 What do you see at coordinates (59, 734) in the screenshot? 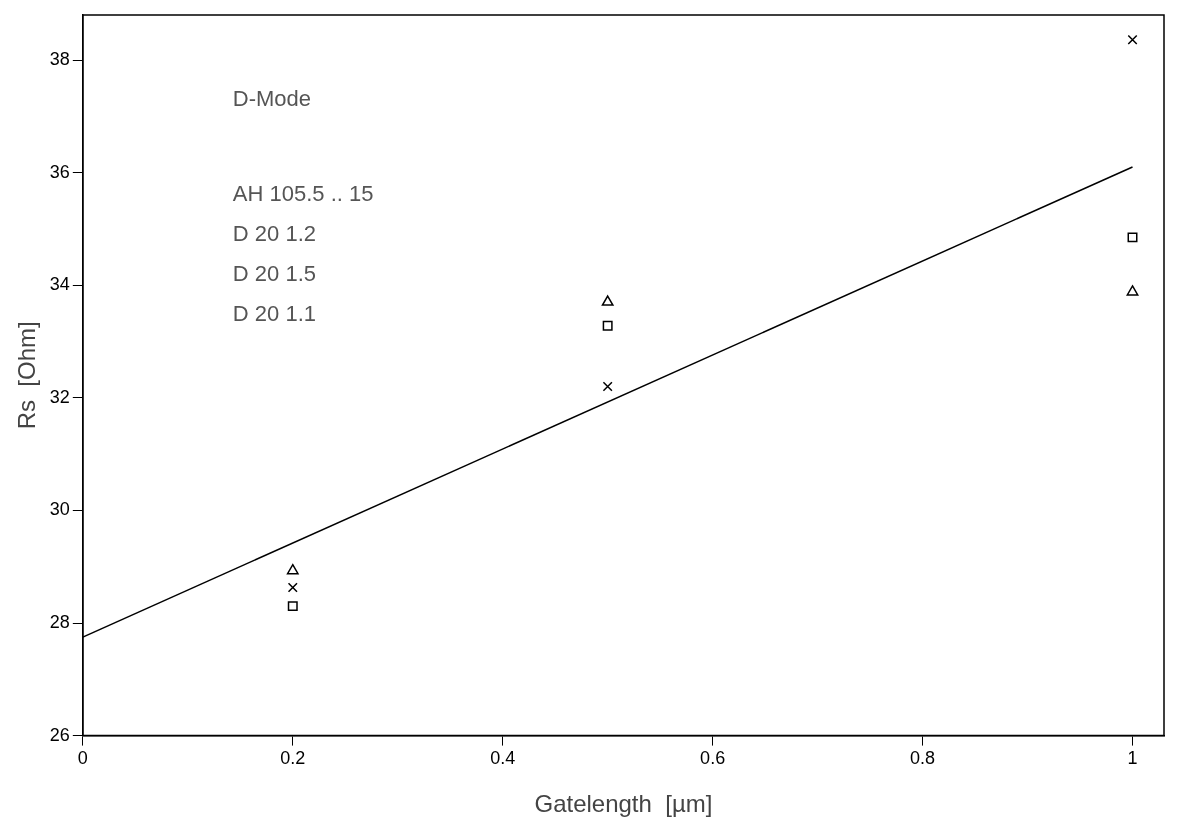
I see `y-tick-label: 26` at bounding box center [59, 734].